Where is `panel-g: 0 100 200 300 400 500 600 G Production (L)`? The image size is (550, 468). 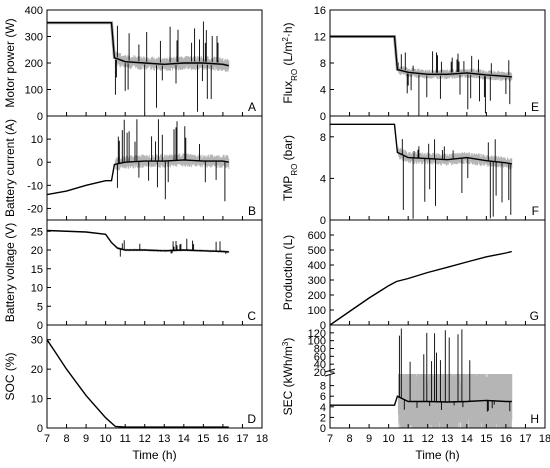
panel-g: 0 100 200 300 400 500 600 G Production (L) is located at coordinates (413, 275).